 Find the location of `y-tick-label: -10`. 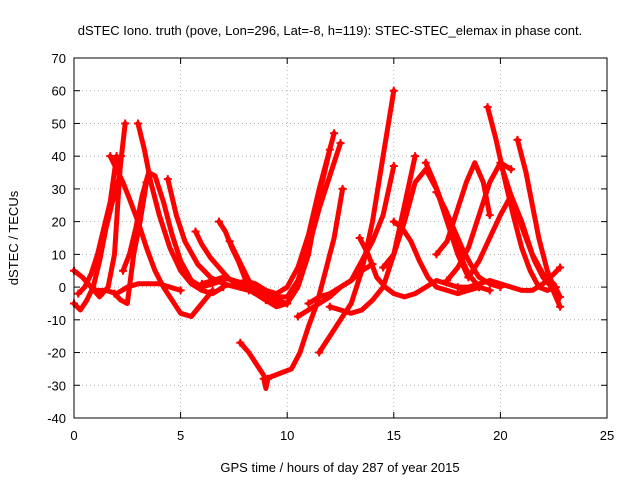

y-tick-label: -10 is located at coordinates (56, 320).